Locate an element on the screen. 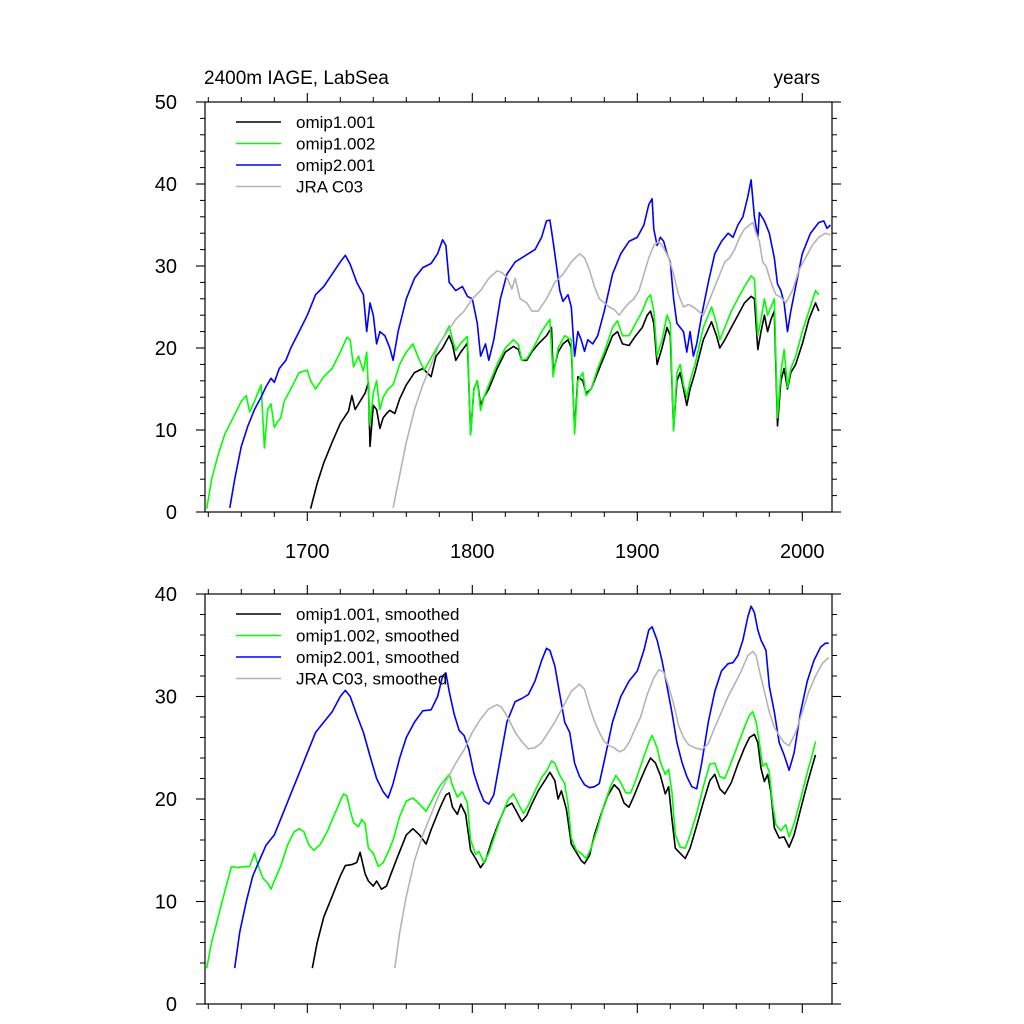 The image size is (1024, 1024). legend-label-3: JRA C03, smoothed is located at coordinates (371, 679).